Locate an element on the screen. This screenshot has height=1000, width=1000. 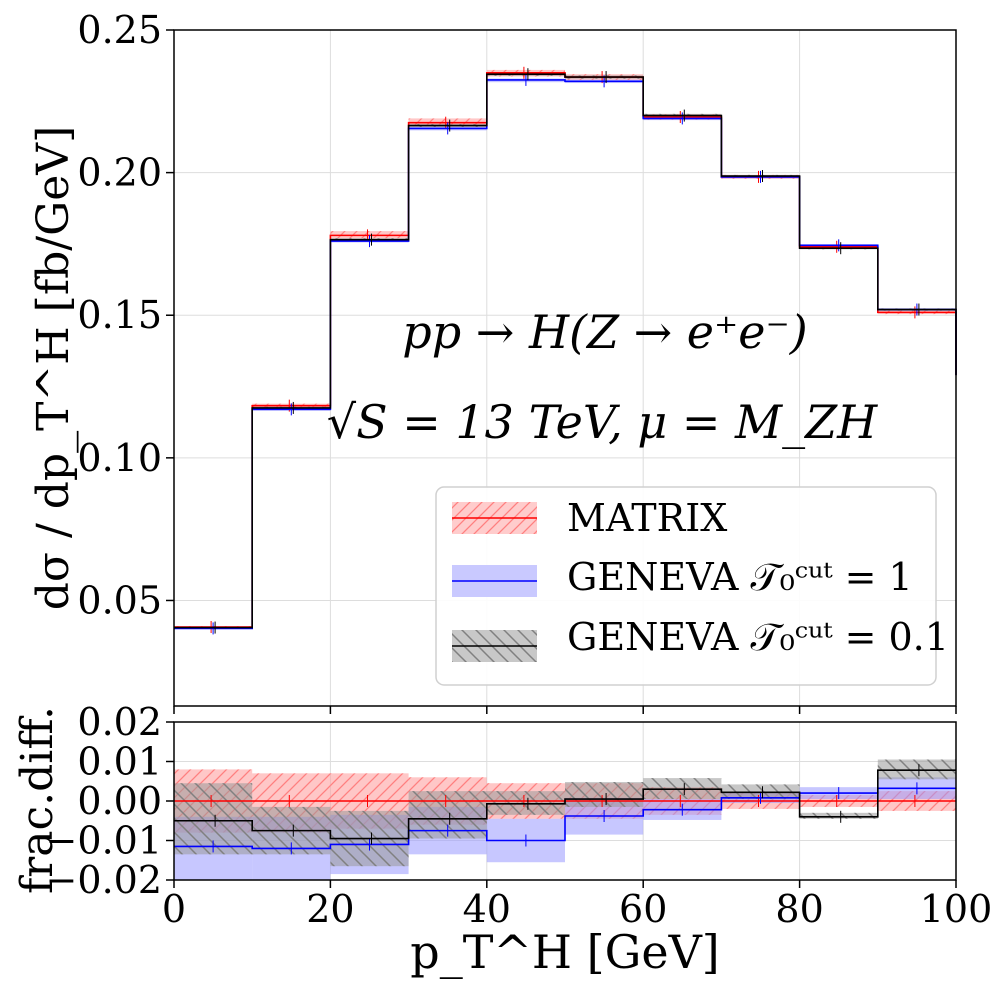
ratio-y-tick-label: 0.02 is located at coordinates (119, 722).